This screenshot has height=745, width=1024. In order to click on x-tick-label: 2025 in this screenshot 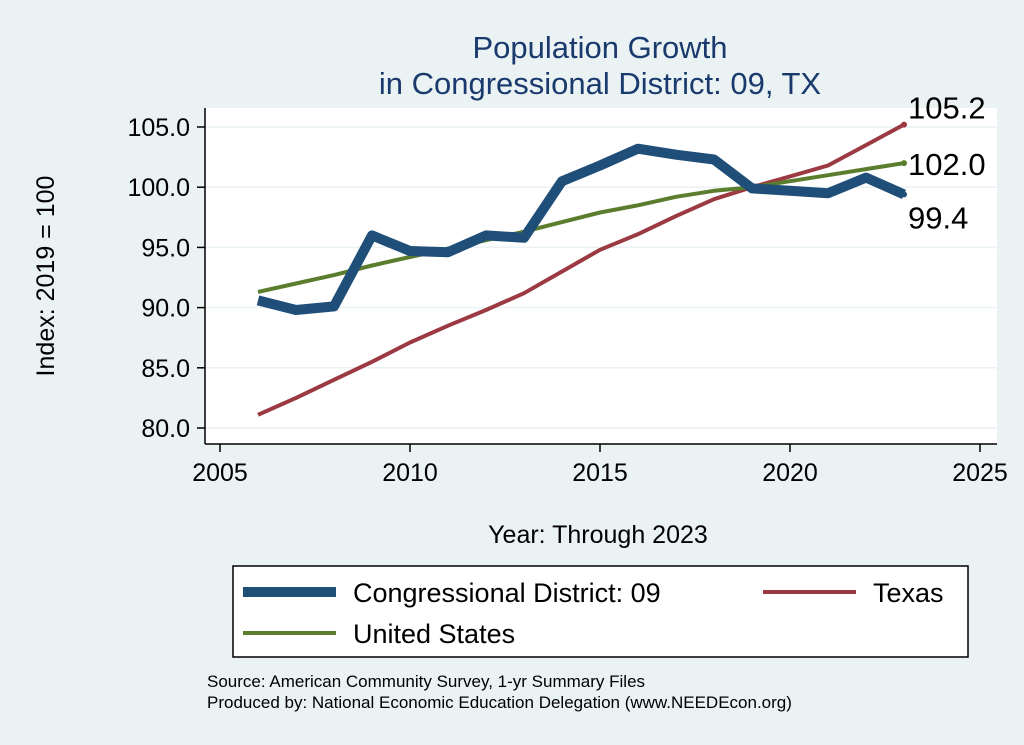, I will do `click(980, 473)`.